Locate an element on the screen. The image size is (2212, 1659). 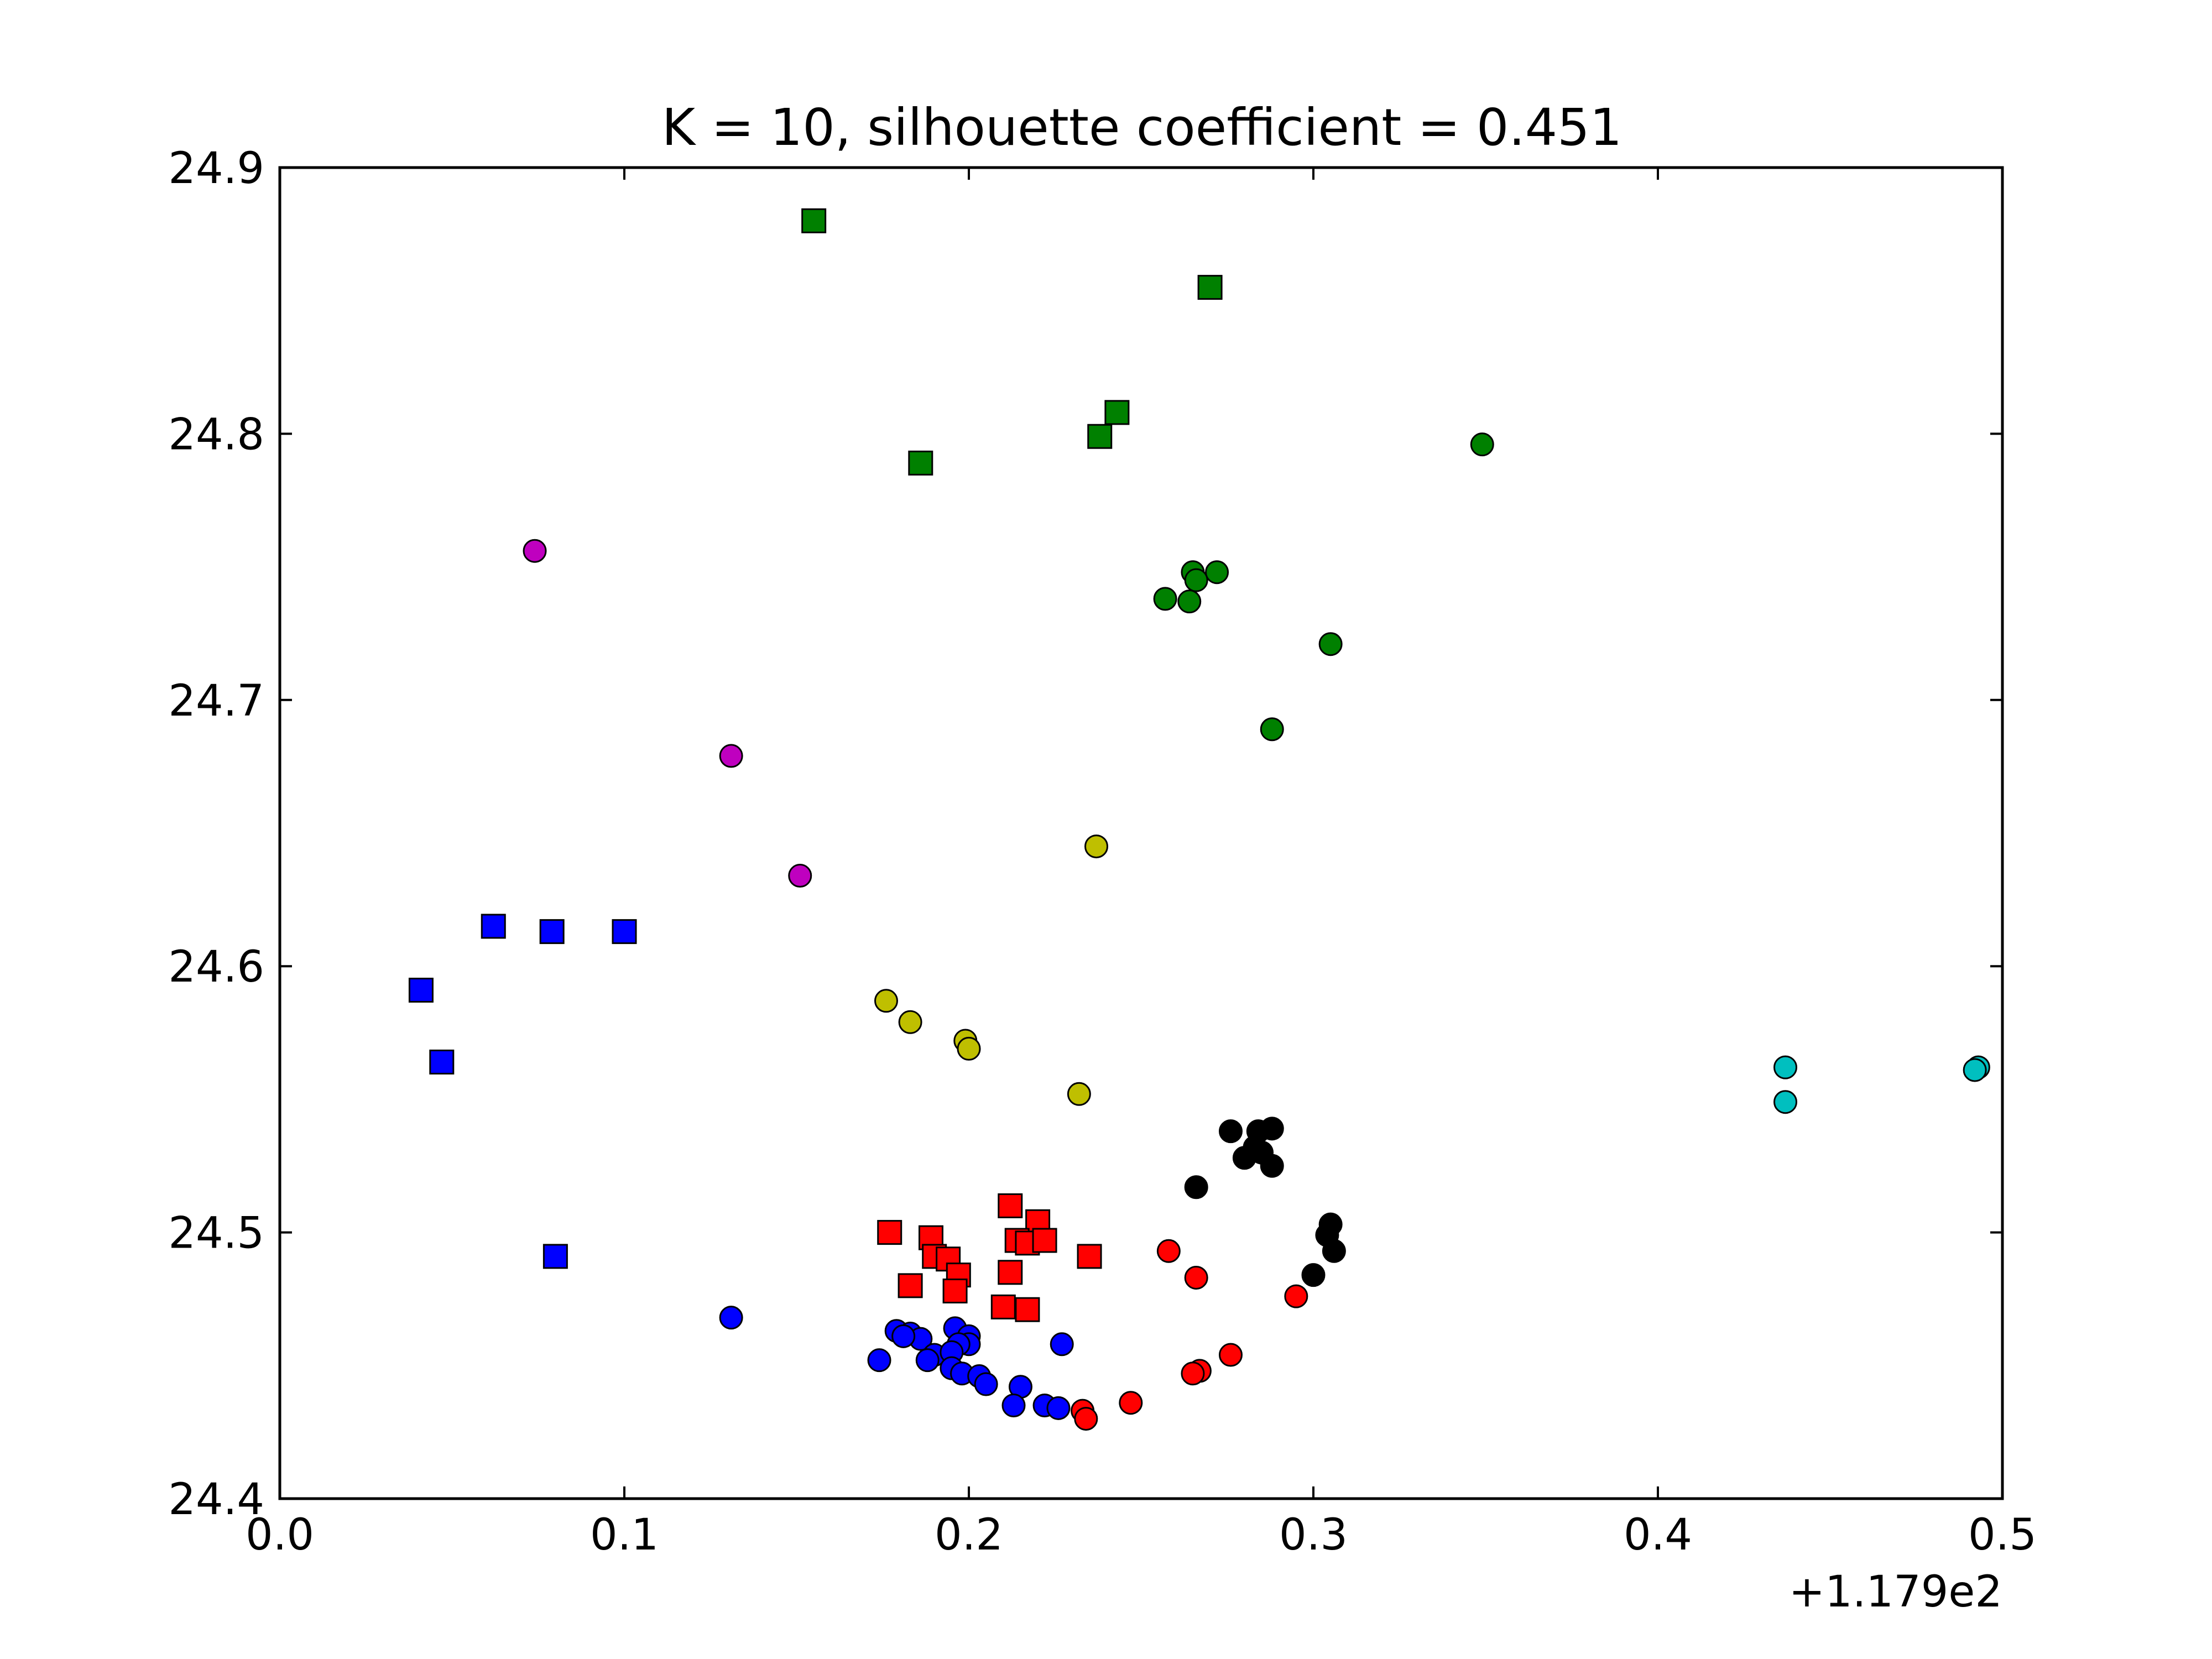
y-tick-label: 24.4 is located at coordinates (216, 1500).